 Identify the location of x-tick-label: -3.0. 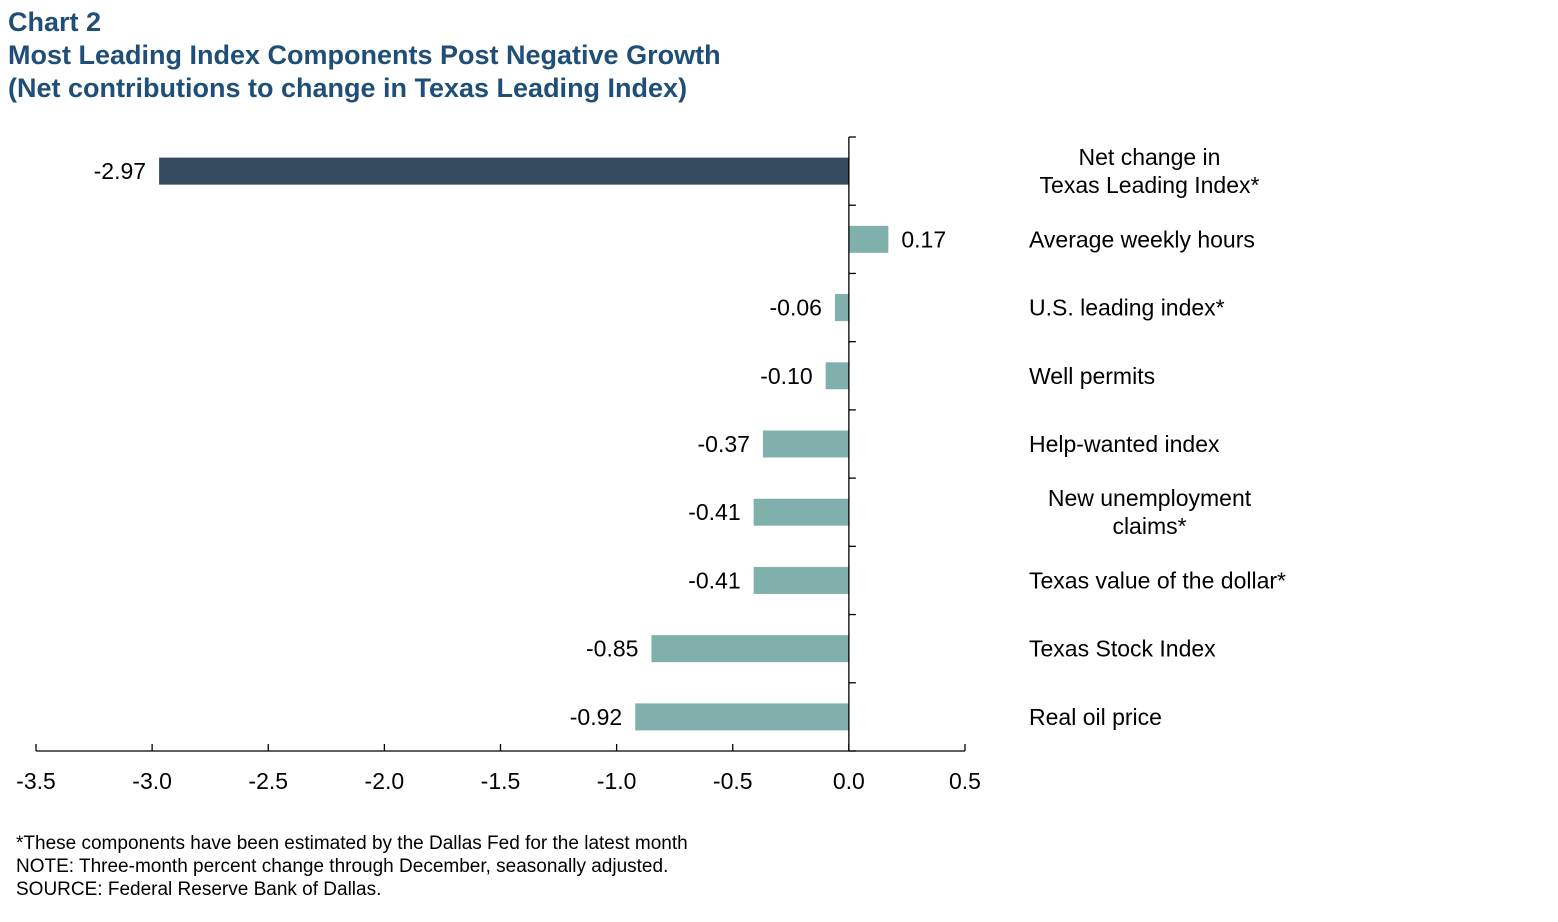
(152, 781).